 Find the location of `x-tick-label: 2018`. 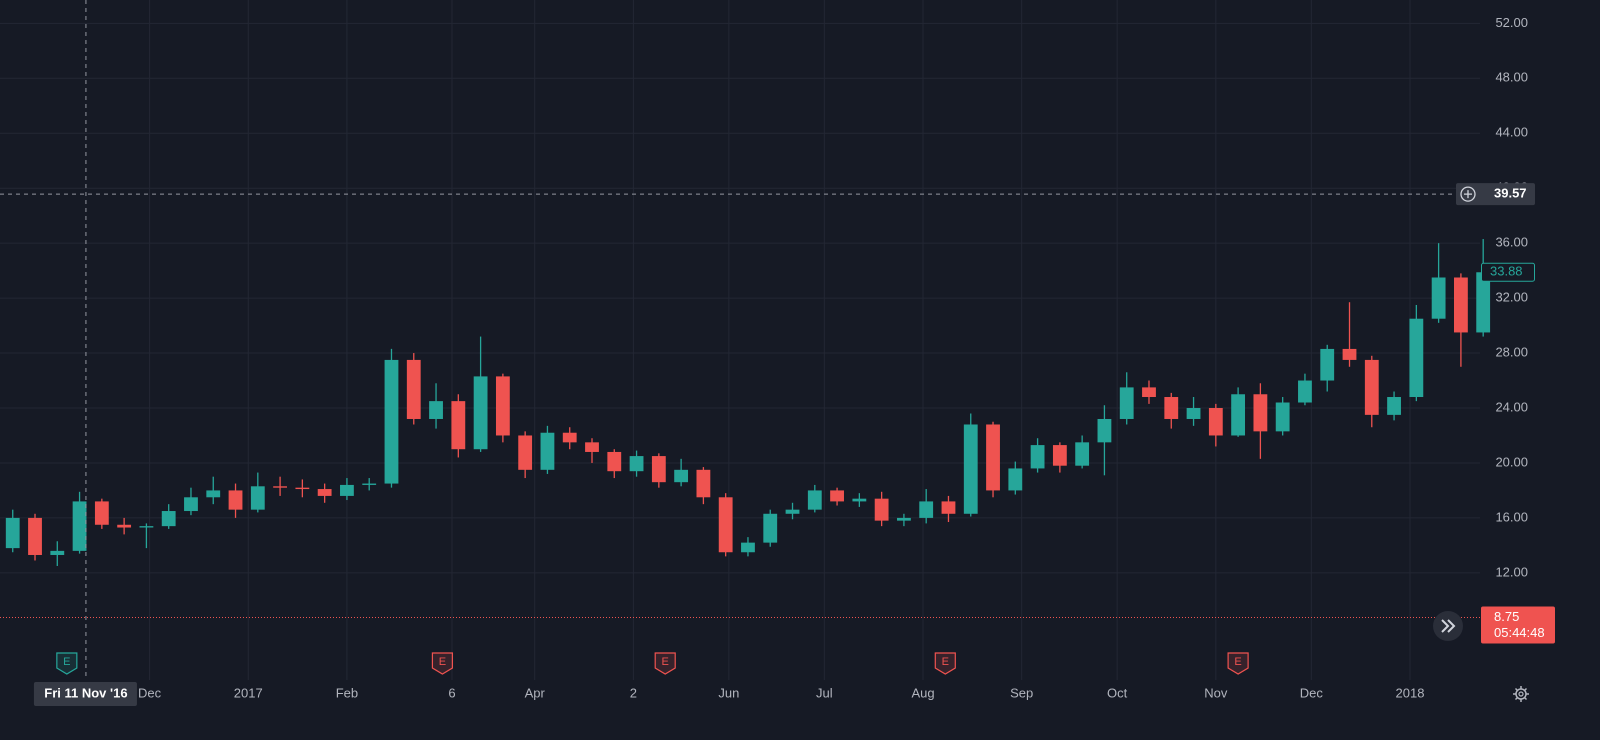

x-tick-label: 2018 is located at coordinates (1410, 692).